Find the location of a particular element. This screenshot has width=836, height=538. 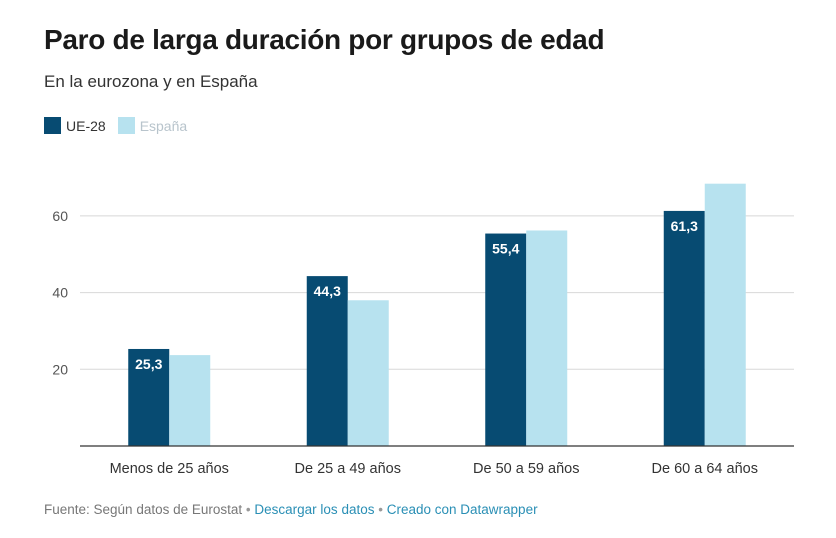

y-tick-label: 20 is located at coordinates (60, 369).